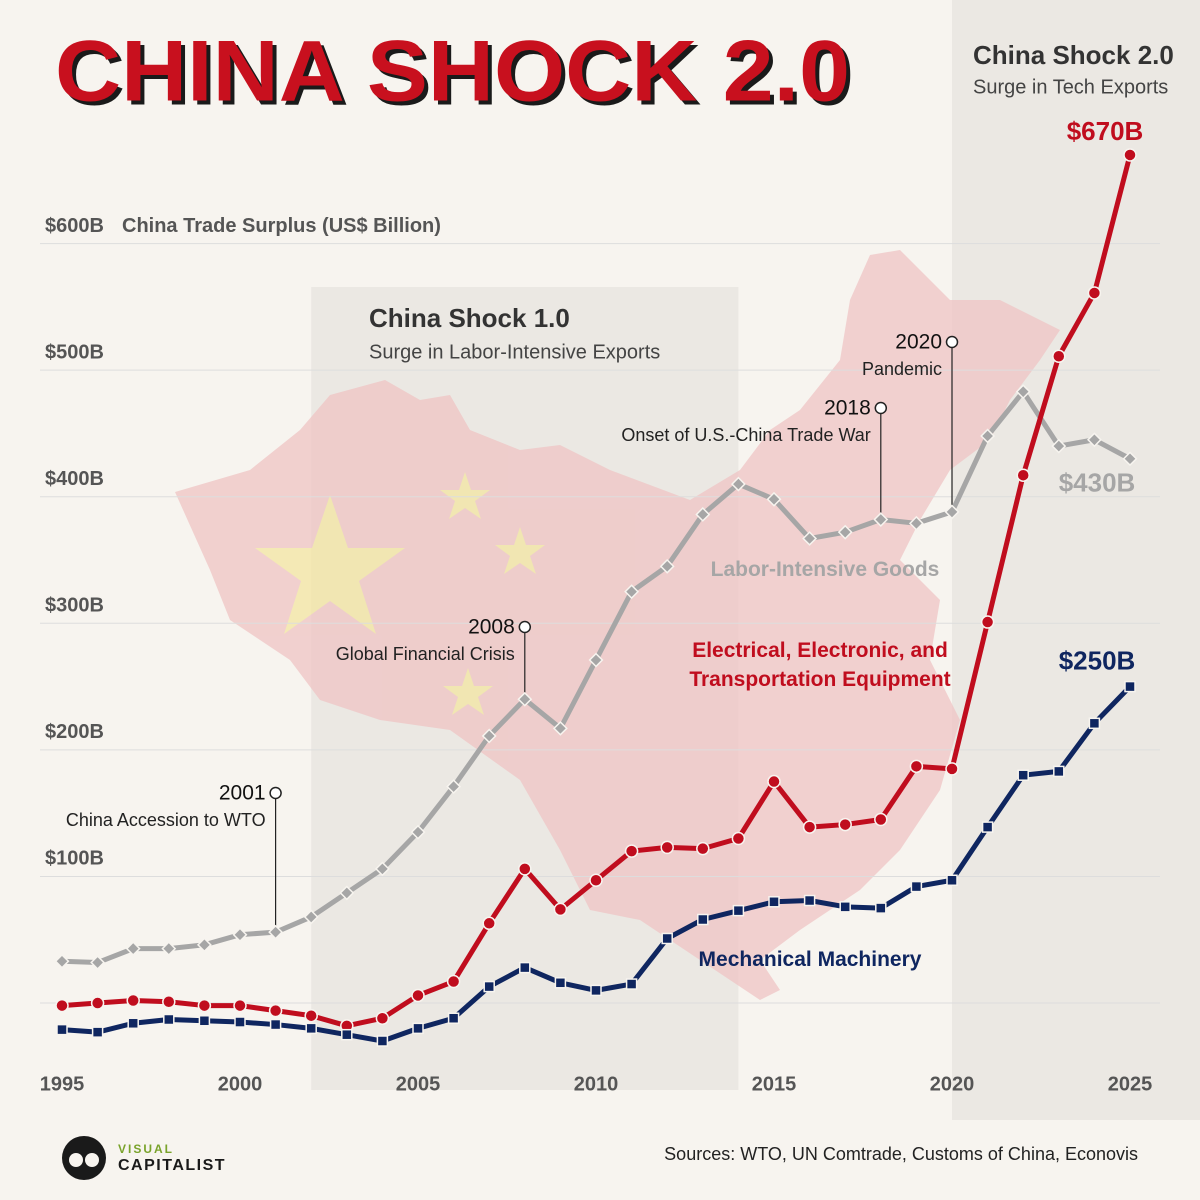 The image size is (1200, 1200). What do you see at coordinates (74, 859) in the screenshot?
I see `y-tick-label: $100B` at bounding box center [74, 859].